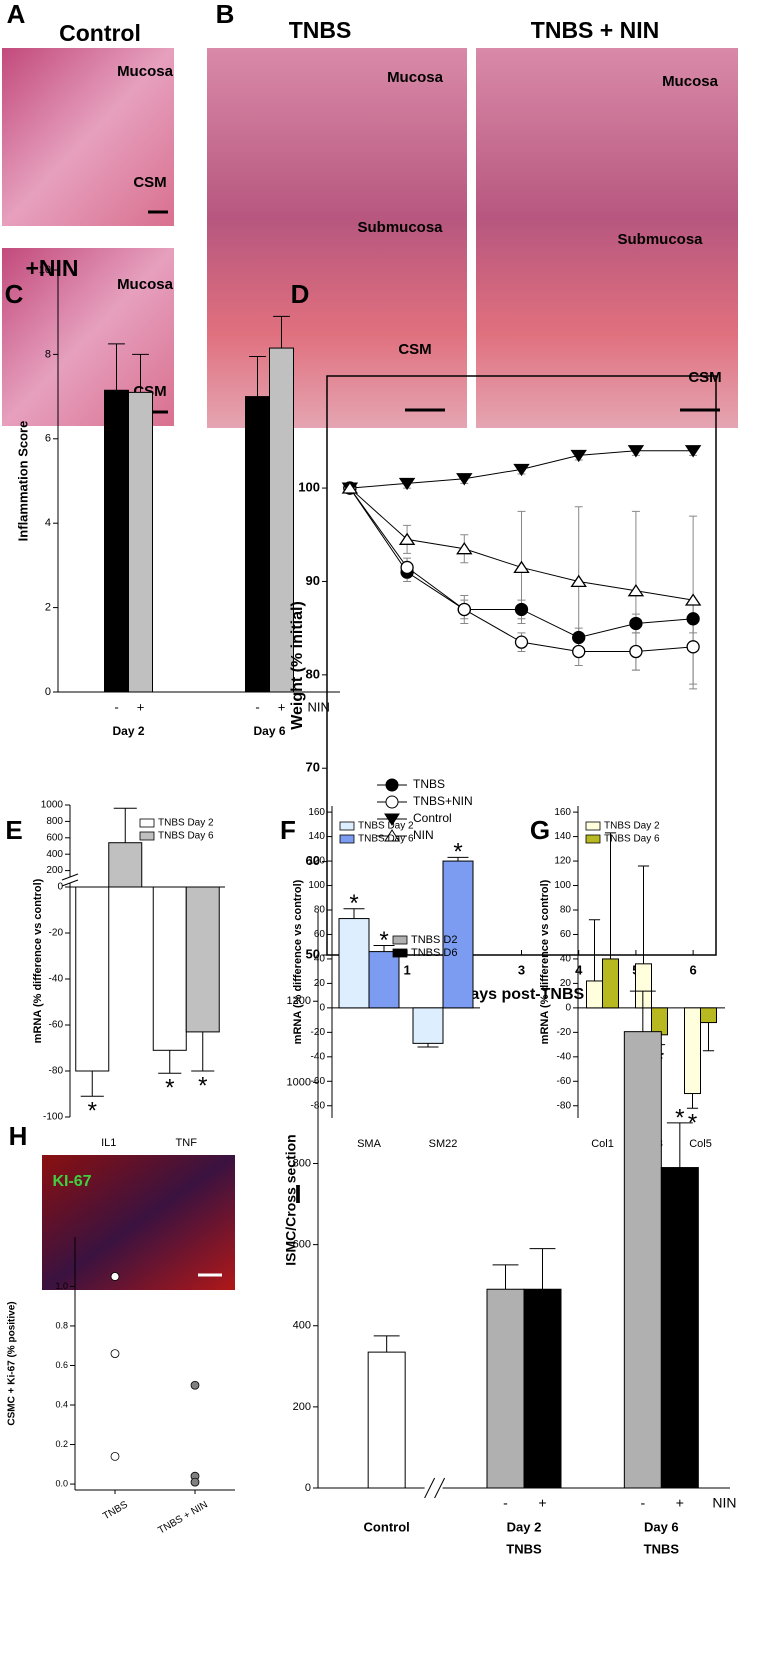  I want to click on y-tick-label: 60, so click(320, 934).